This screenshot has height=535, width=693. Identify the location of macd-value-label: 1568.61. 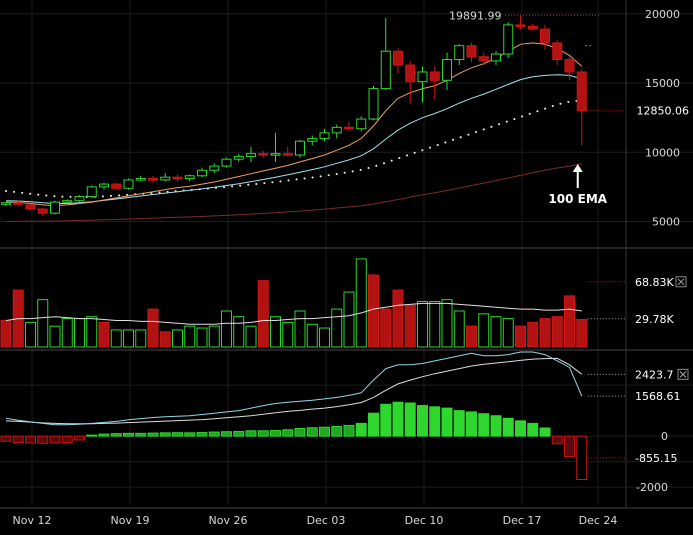
(658, 396).